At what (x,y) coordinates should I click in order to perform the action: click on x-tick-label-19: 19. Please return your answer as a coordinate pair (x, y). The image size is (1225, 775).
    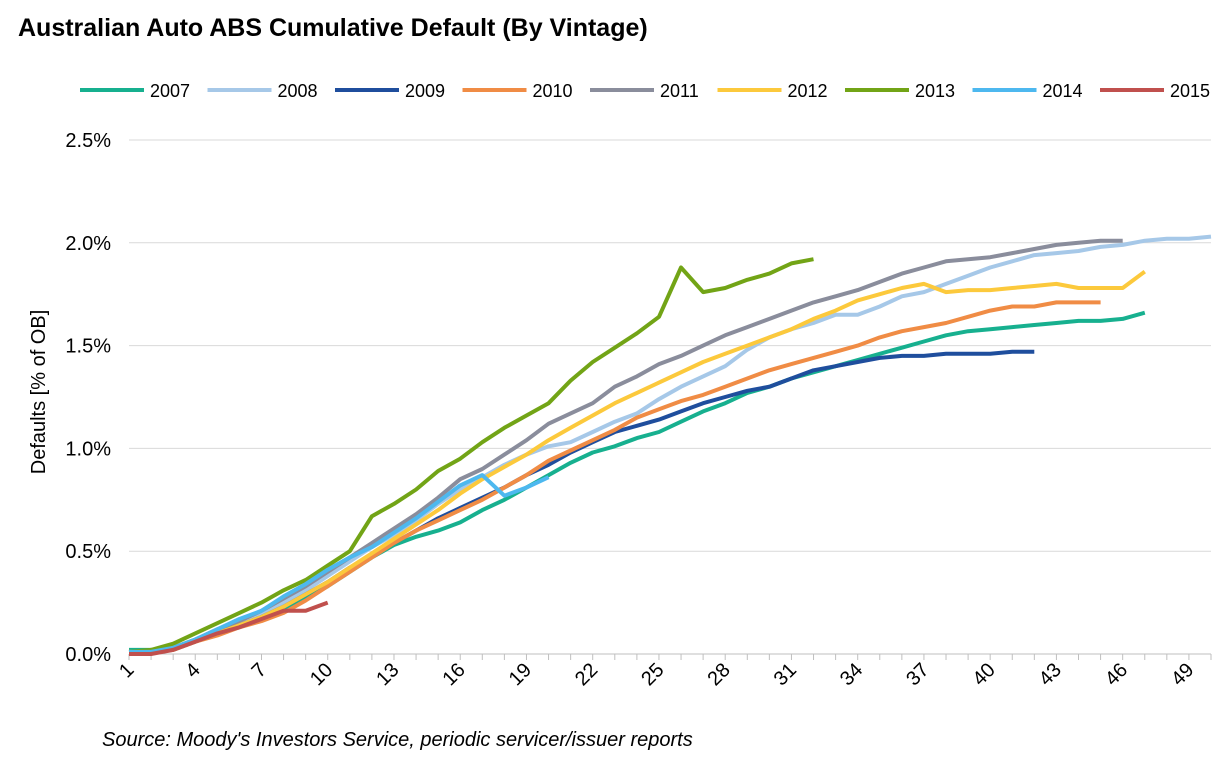
    Looking at the image, I should click on (520, 674).